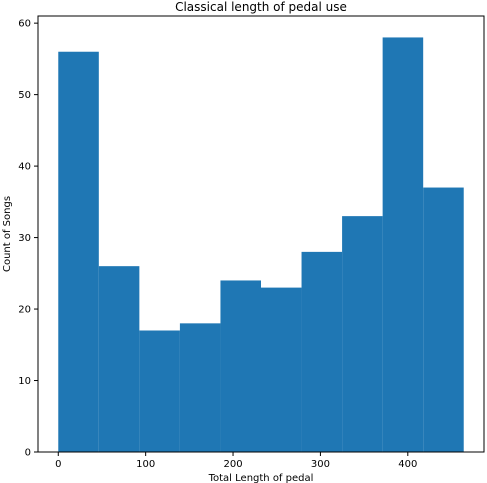 The image size is (487, 483). I want to click on x-tick-label-4: 400, so click(407, 464).